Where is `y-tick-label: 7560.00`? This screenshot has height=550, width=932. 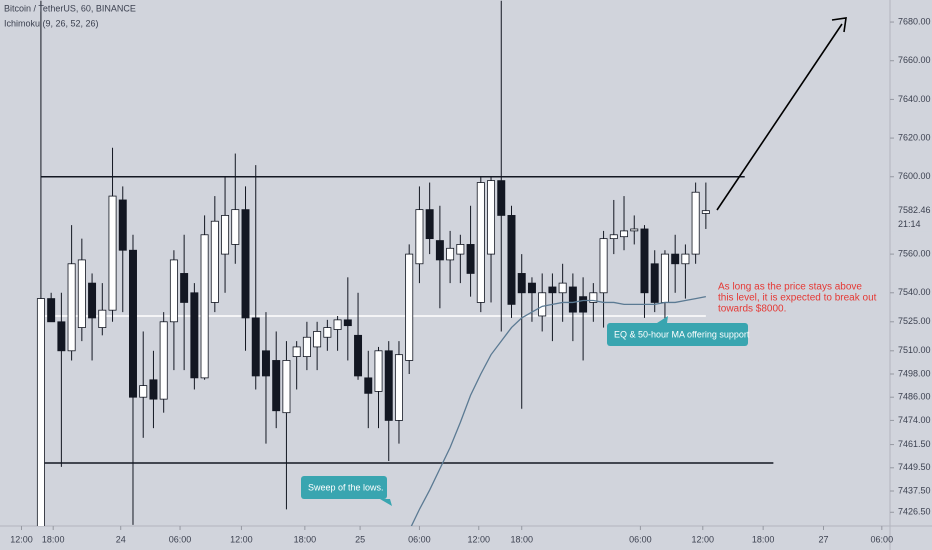 y-tick-label: 7560.00 is located at coordinates (914, 253).